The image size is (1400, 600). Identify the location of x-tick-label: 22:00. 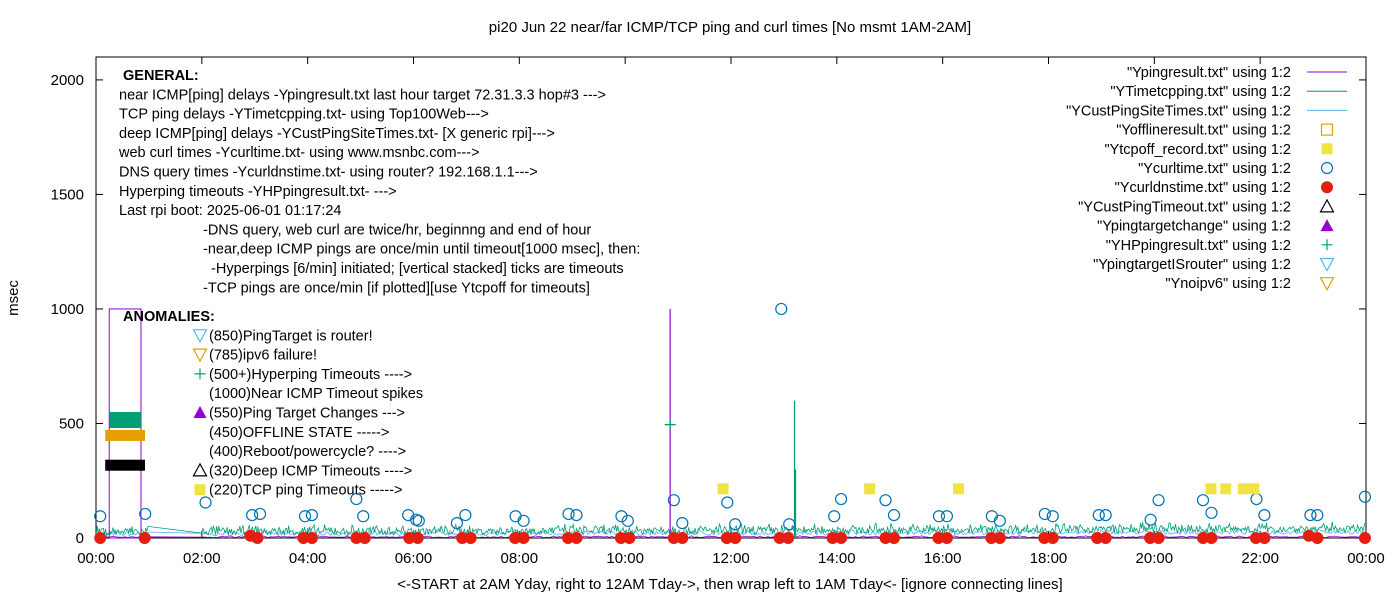
(1260, 558).